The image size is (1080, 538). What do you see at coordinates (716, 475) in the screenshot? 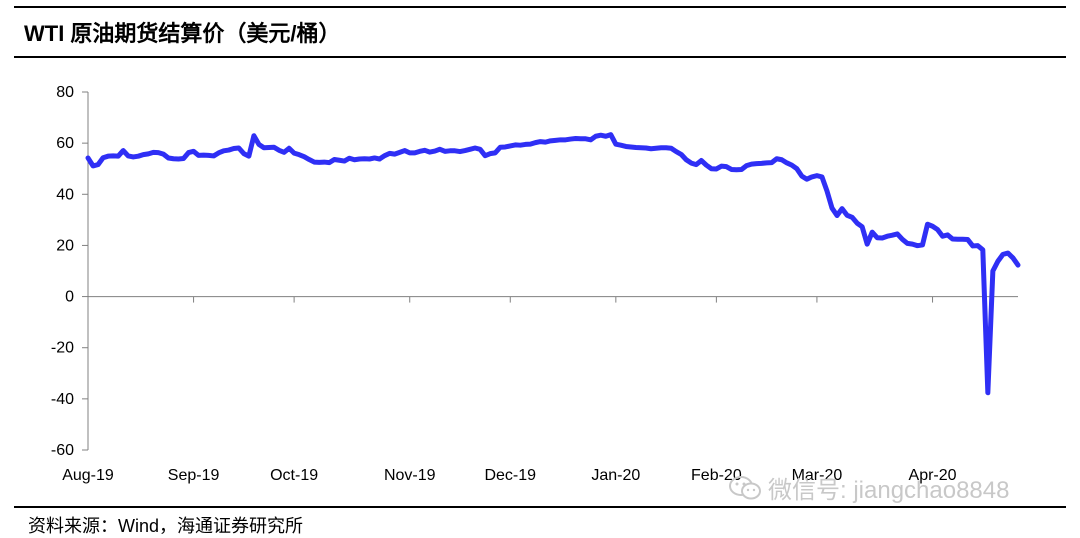
I see `x-tick-label: Feb-20` at bounding box center [716, 475].